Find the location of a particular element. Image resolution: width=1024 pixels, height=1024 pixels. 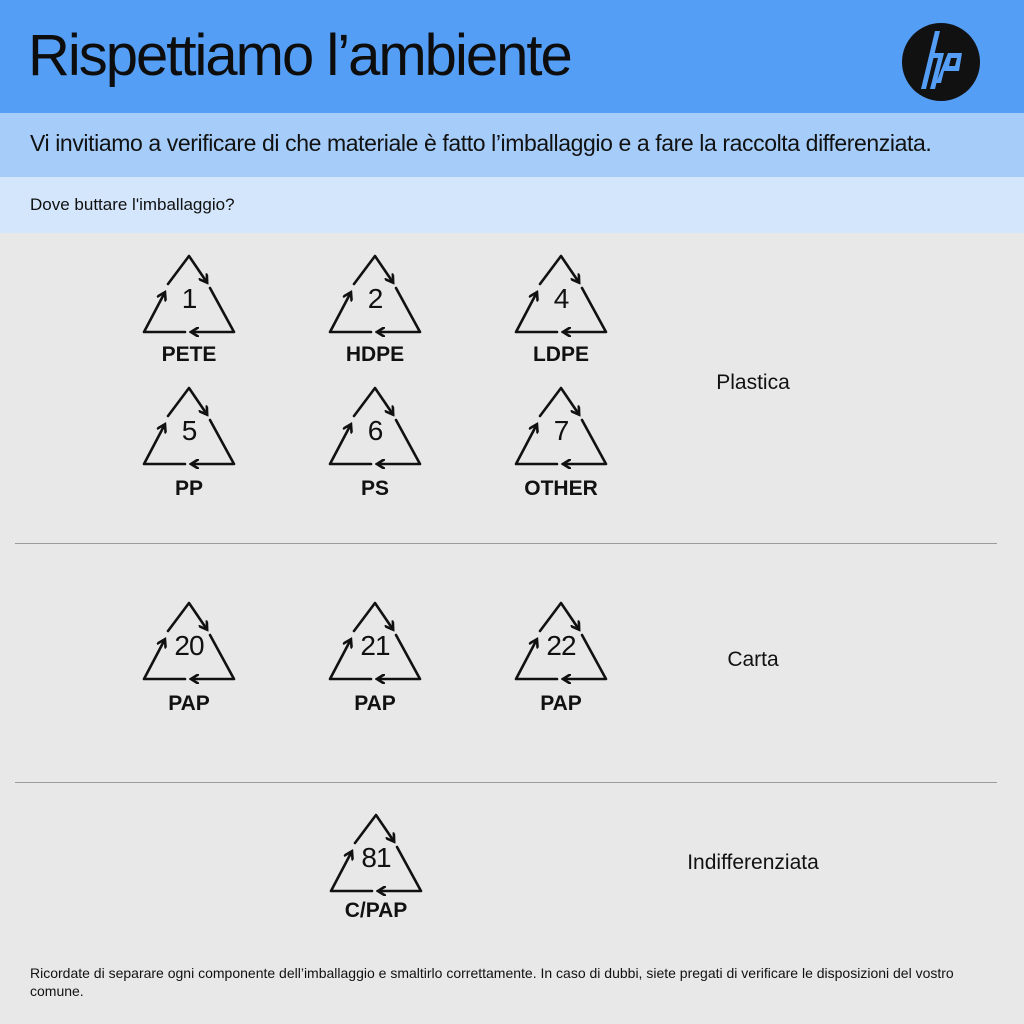

recycle-triangle-icon: 2 is located at coordinates (375, 295).